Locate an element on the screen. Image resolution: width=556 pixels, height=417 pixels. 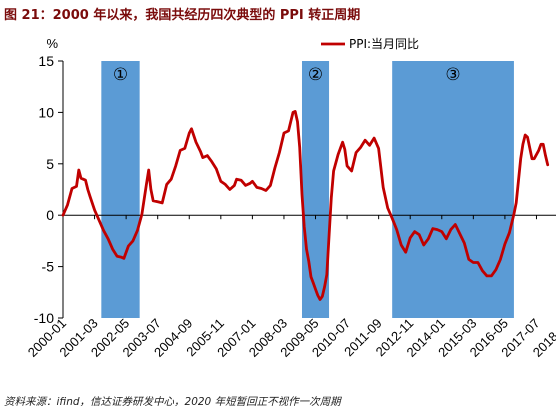
legend: PPI:当月同比 is located at coordinates (370, 44).